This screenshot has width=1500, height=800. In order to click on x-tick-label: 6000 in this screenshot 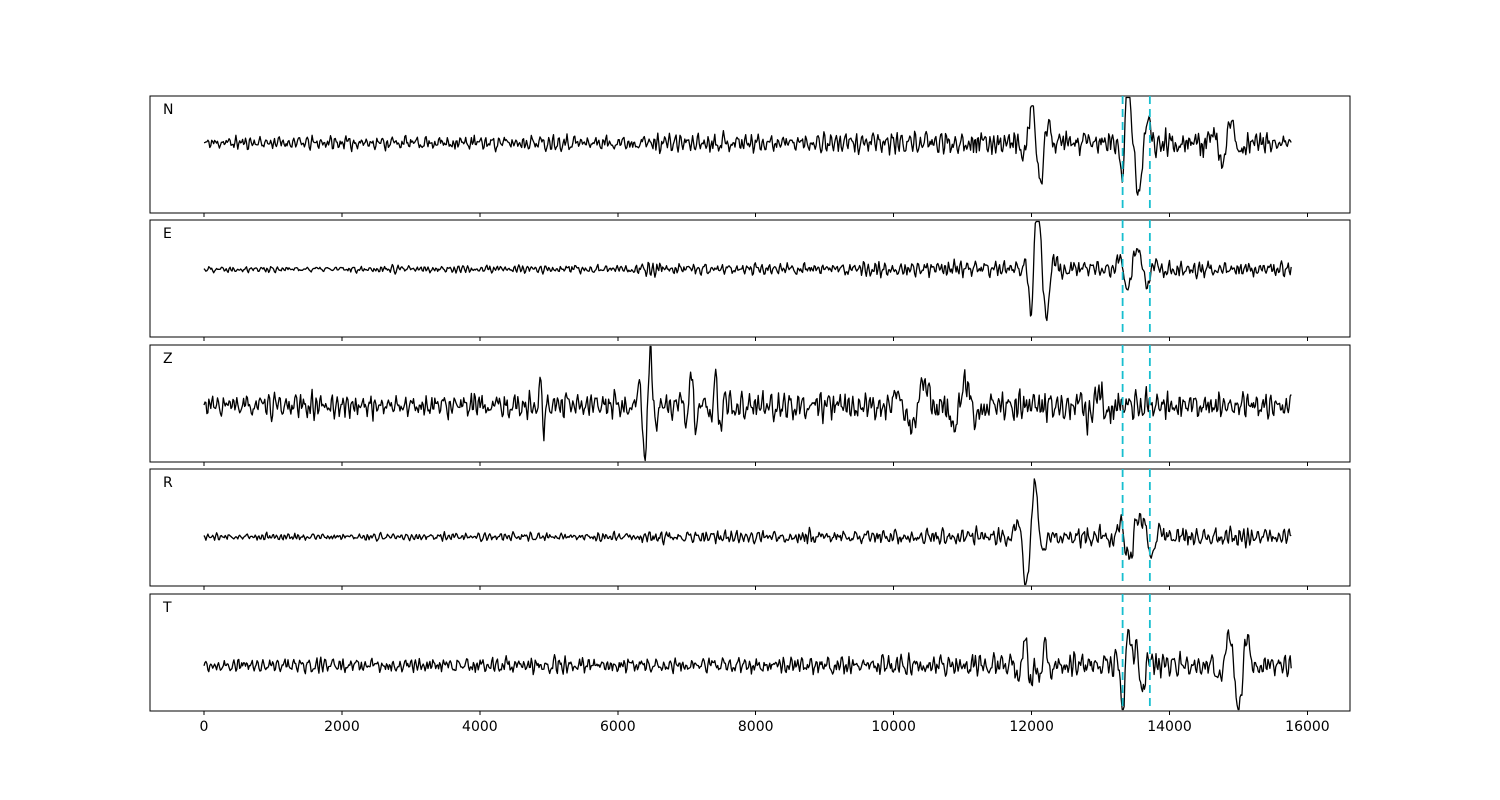, I will do `click(618, 727)`.